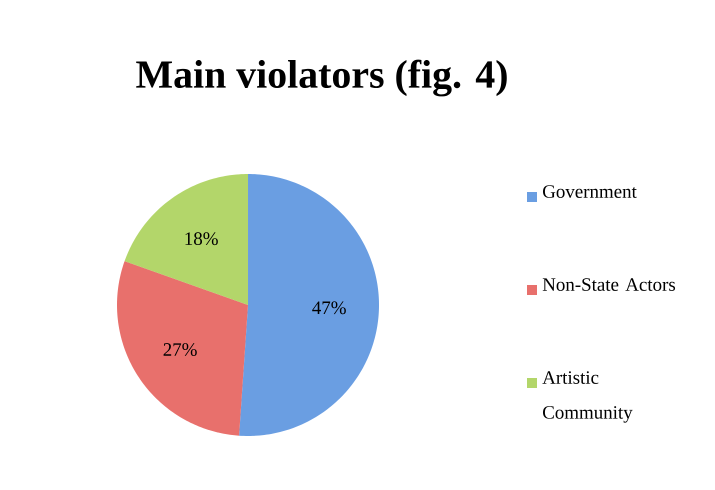 Image resolution: width=715 pixels, height=490 pixels. I want to click on data-label: 27%, so click(180, 349).